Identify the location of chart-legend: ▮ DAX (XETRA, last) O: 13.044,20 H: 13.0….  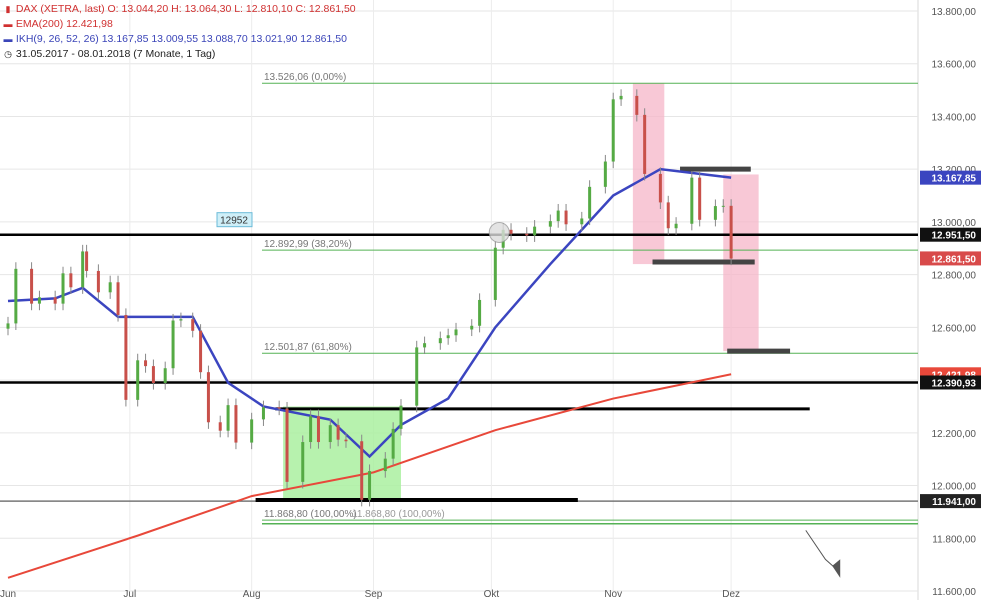
(179, 32).